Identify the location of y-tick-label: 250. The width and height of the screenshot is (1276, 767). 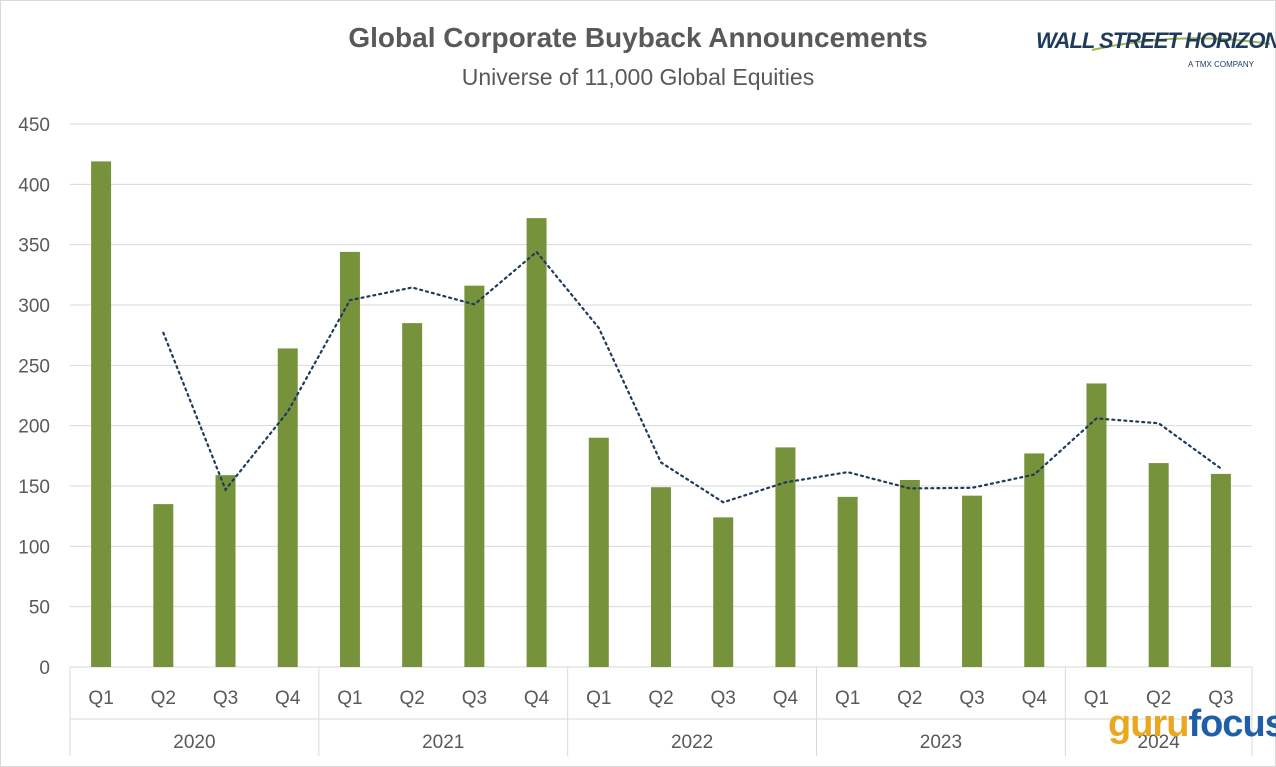
(34, 366).